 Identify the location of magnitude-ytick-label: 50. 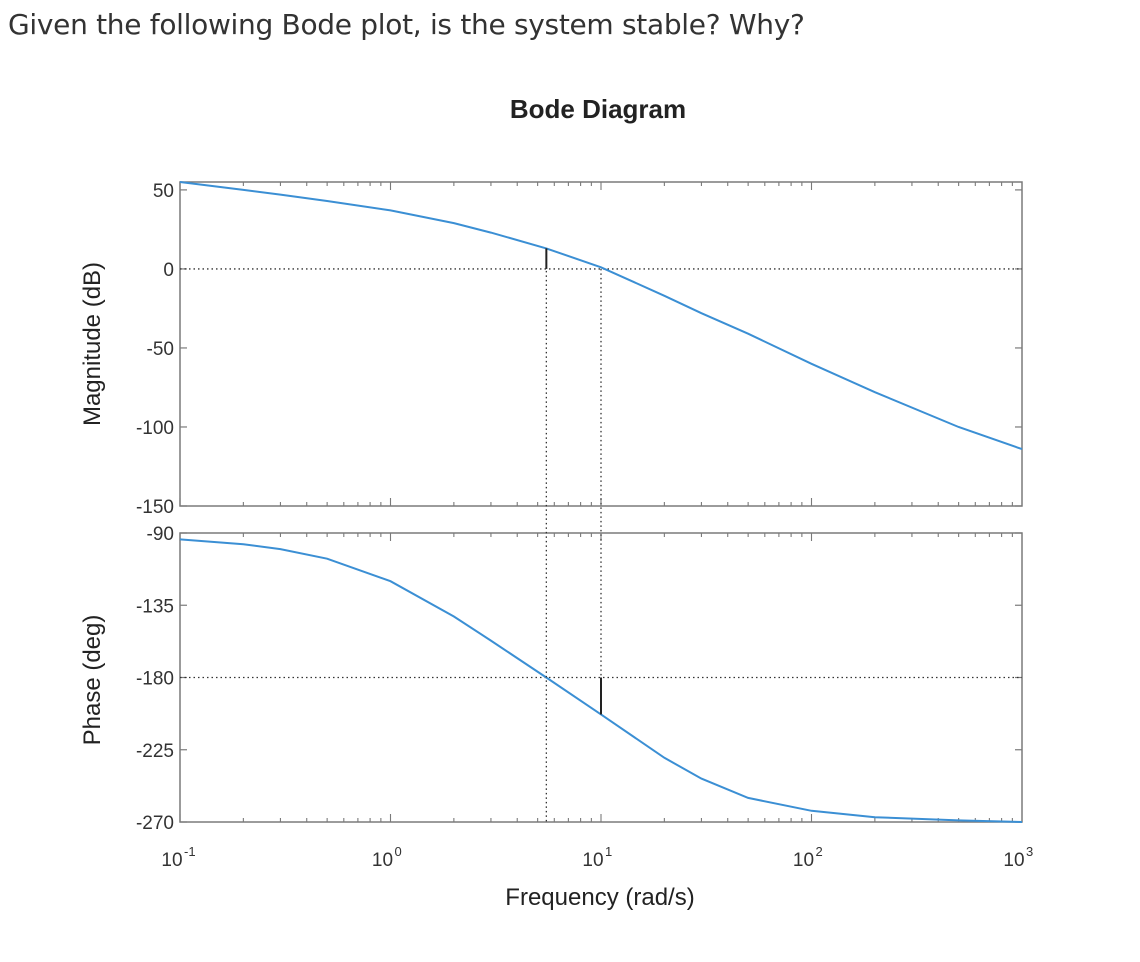
(163, 191).